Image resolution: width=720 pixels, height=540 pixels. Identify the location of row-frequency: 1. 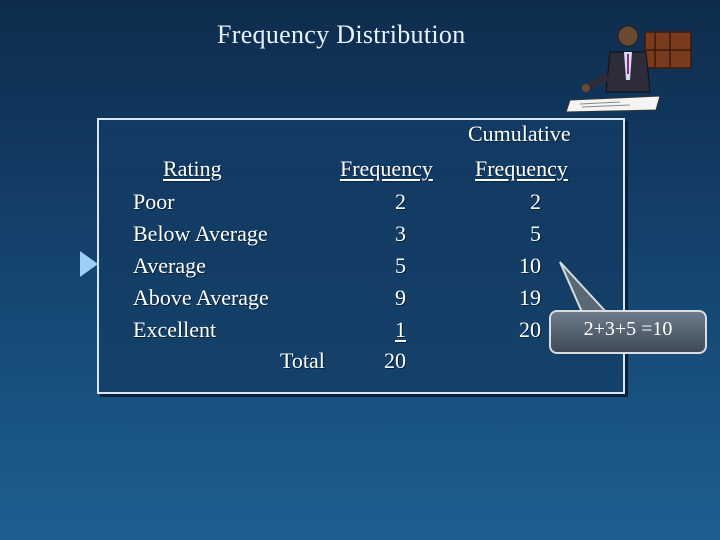
(400, 329).